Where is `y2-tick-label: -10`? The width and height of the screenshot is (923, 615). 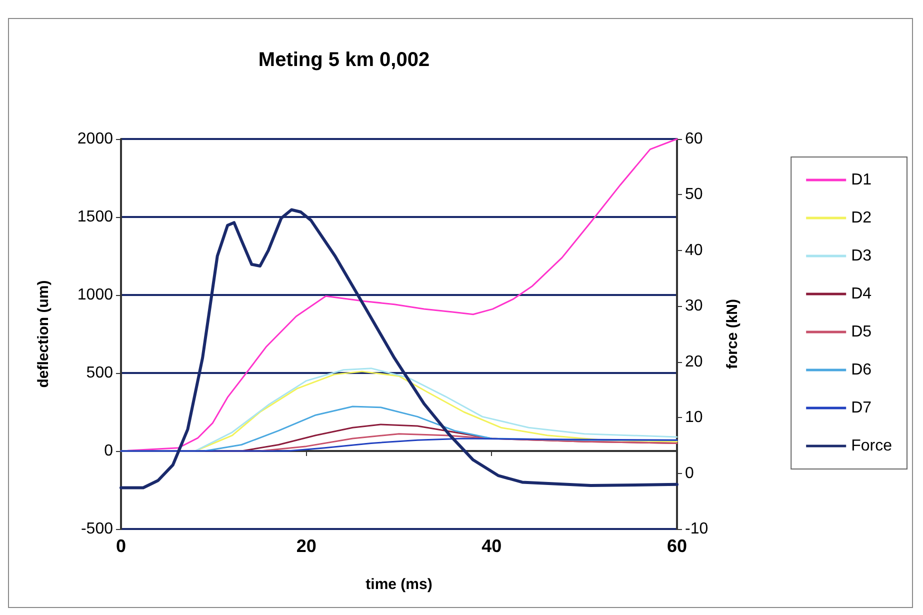
y2-tick-label: -10 is located at coordinates (696, 529).